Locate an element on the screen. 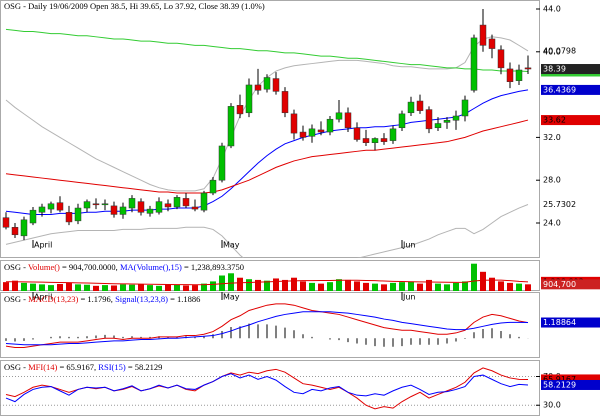 The image size is (600, 416). value-label: 40.0798 is located at coordinates (559, 50).